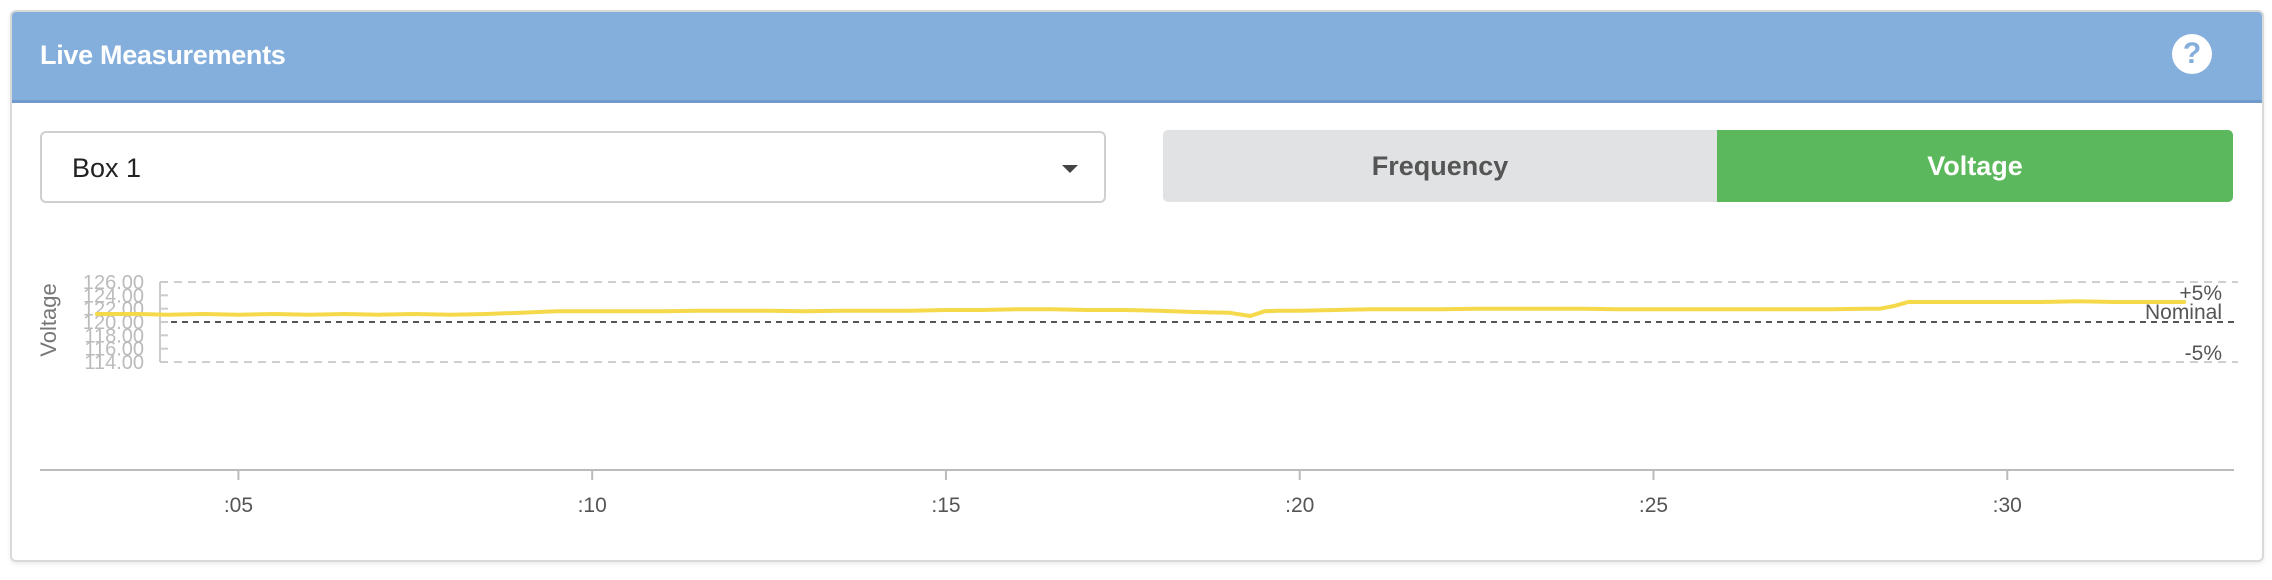  Describe the element at coordinates (945, 505) in the screenshot. I see `x-tick-label: :15` at that location.